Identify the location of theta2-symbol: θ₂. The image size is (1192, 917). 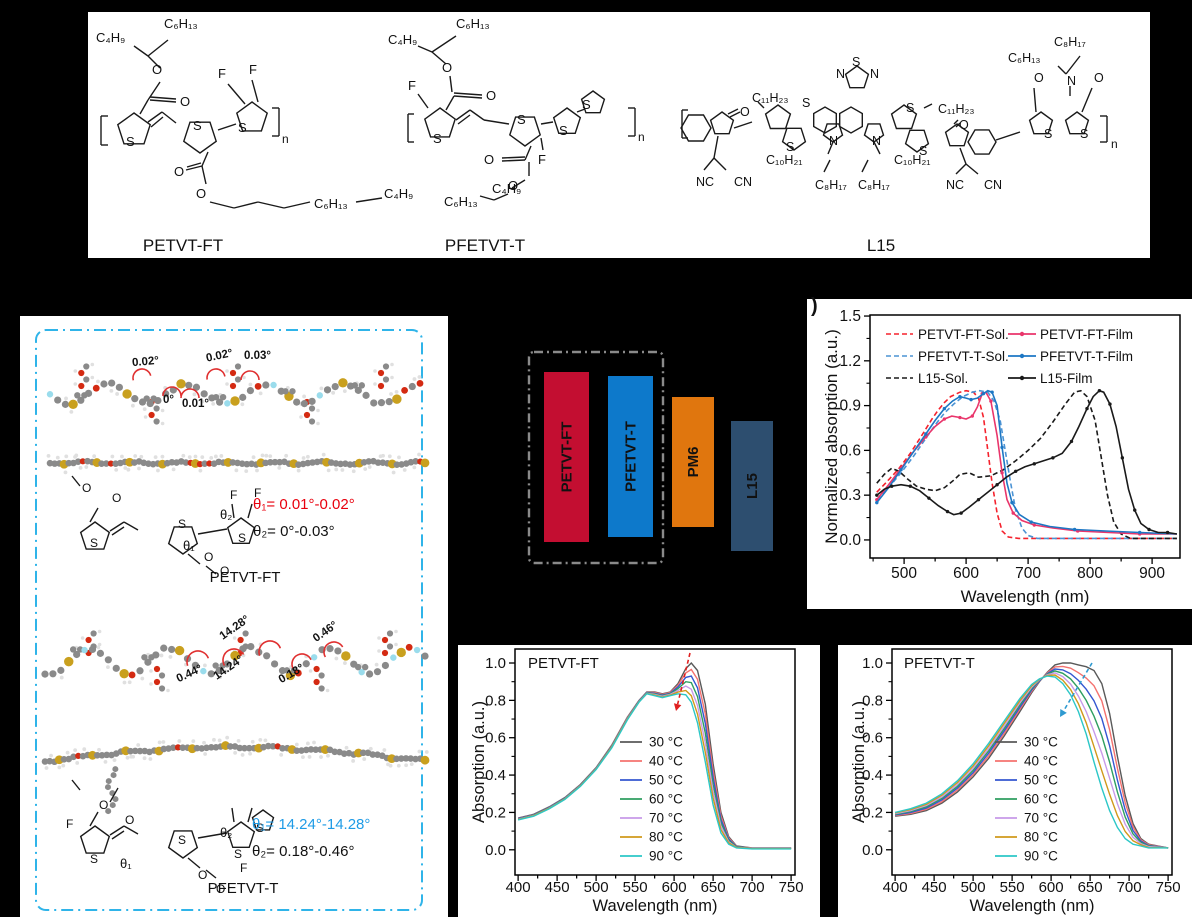
(226, 832).